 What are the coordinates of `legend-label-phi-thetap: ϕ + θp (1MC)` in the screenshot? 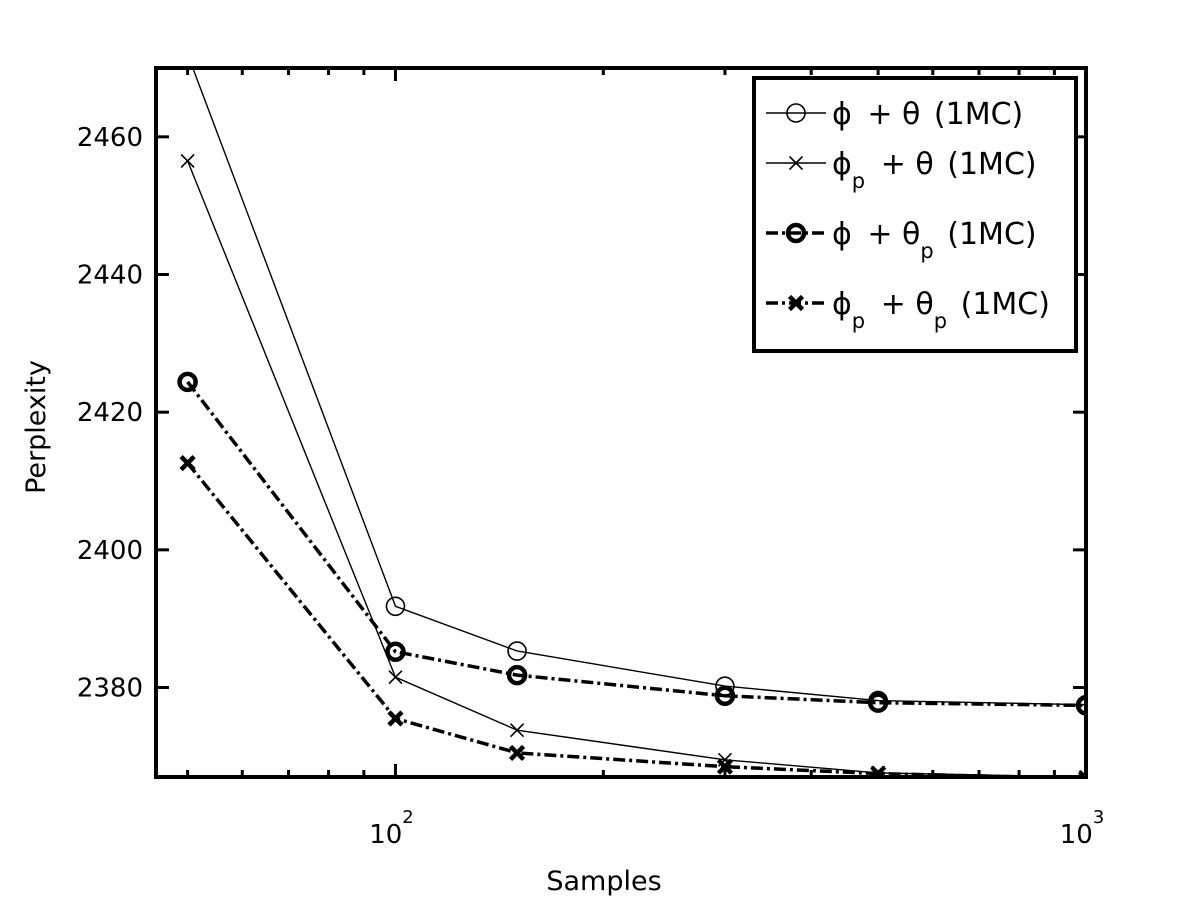 It's located at (934, 240).